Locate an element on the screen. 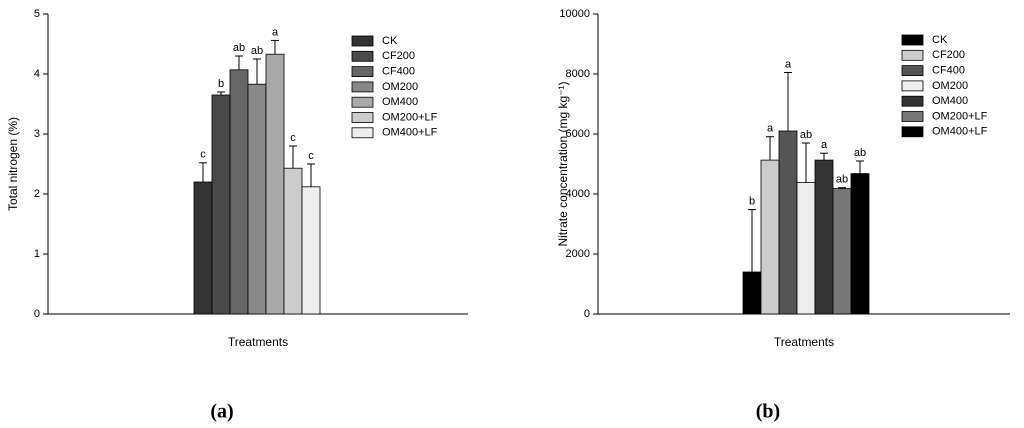 Image resolution: width=1024 pixels, height=428 pixels. panel-label: (a) is located at coordinates (221, 412).